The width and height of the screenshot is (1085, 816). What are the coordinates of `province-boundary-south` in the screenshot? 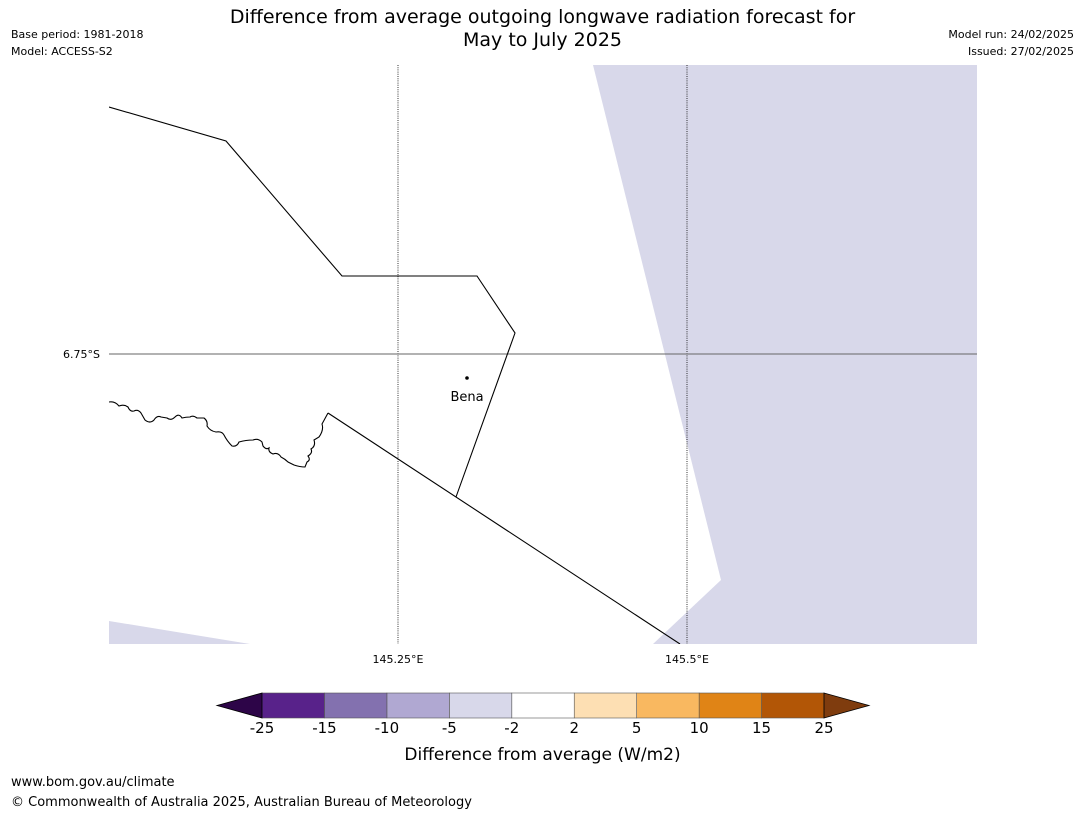 It's located at (504, 528).